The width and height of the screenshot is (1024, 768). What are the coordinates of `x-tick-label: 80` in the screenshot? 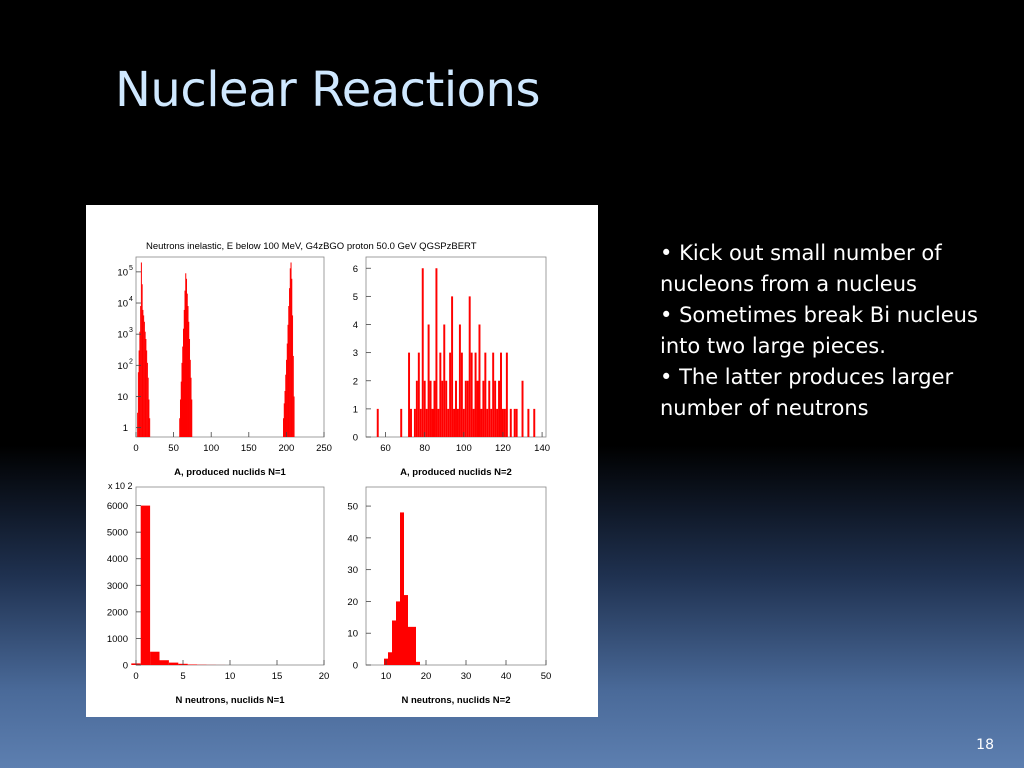 It's located at (424, 448).